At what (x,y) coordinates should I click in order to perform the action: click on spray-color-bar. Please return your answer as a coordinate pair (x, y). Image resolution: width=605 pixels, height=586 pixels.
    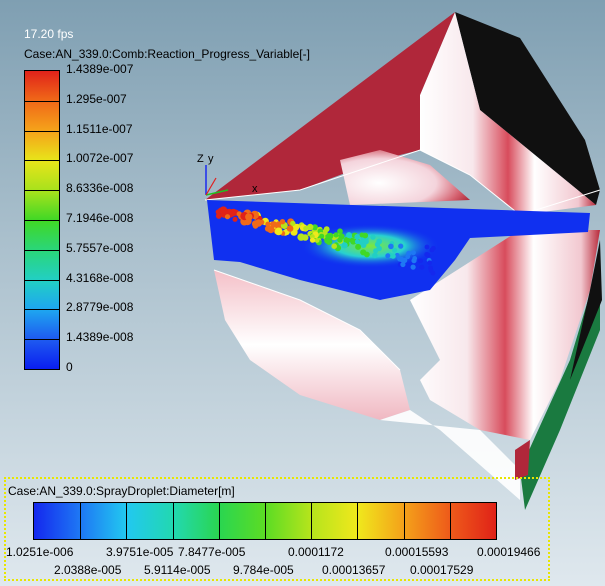
    Looking at the image, I should click on (265, 521).